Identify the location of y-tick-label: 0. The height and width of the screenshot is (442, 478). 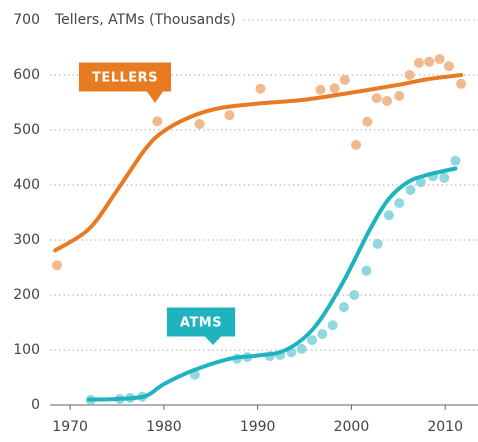
(35, 405).